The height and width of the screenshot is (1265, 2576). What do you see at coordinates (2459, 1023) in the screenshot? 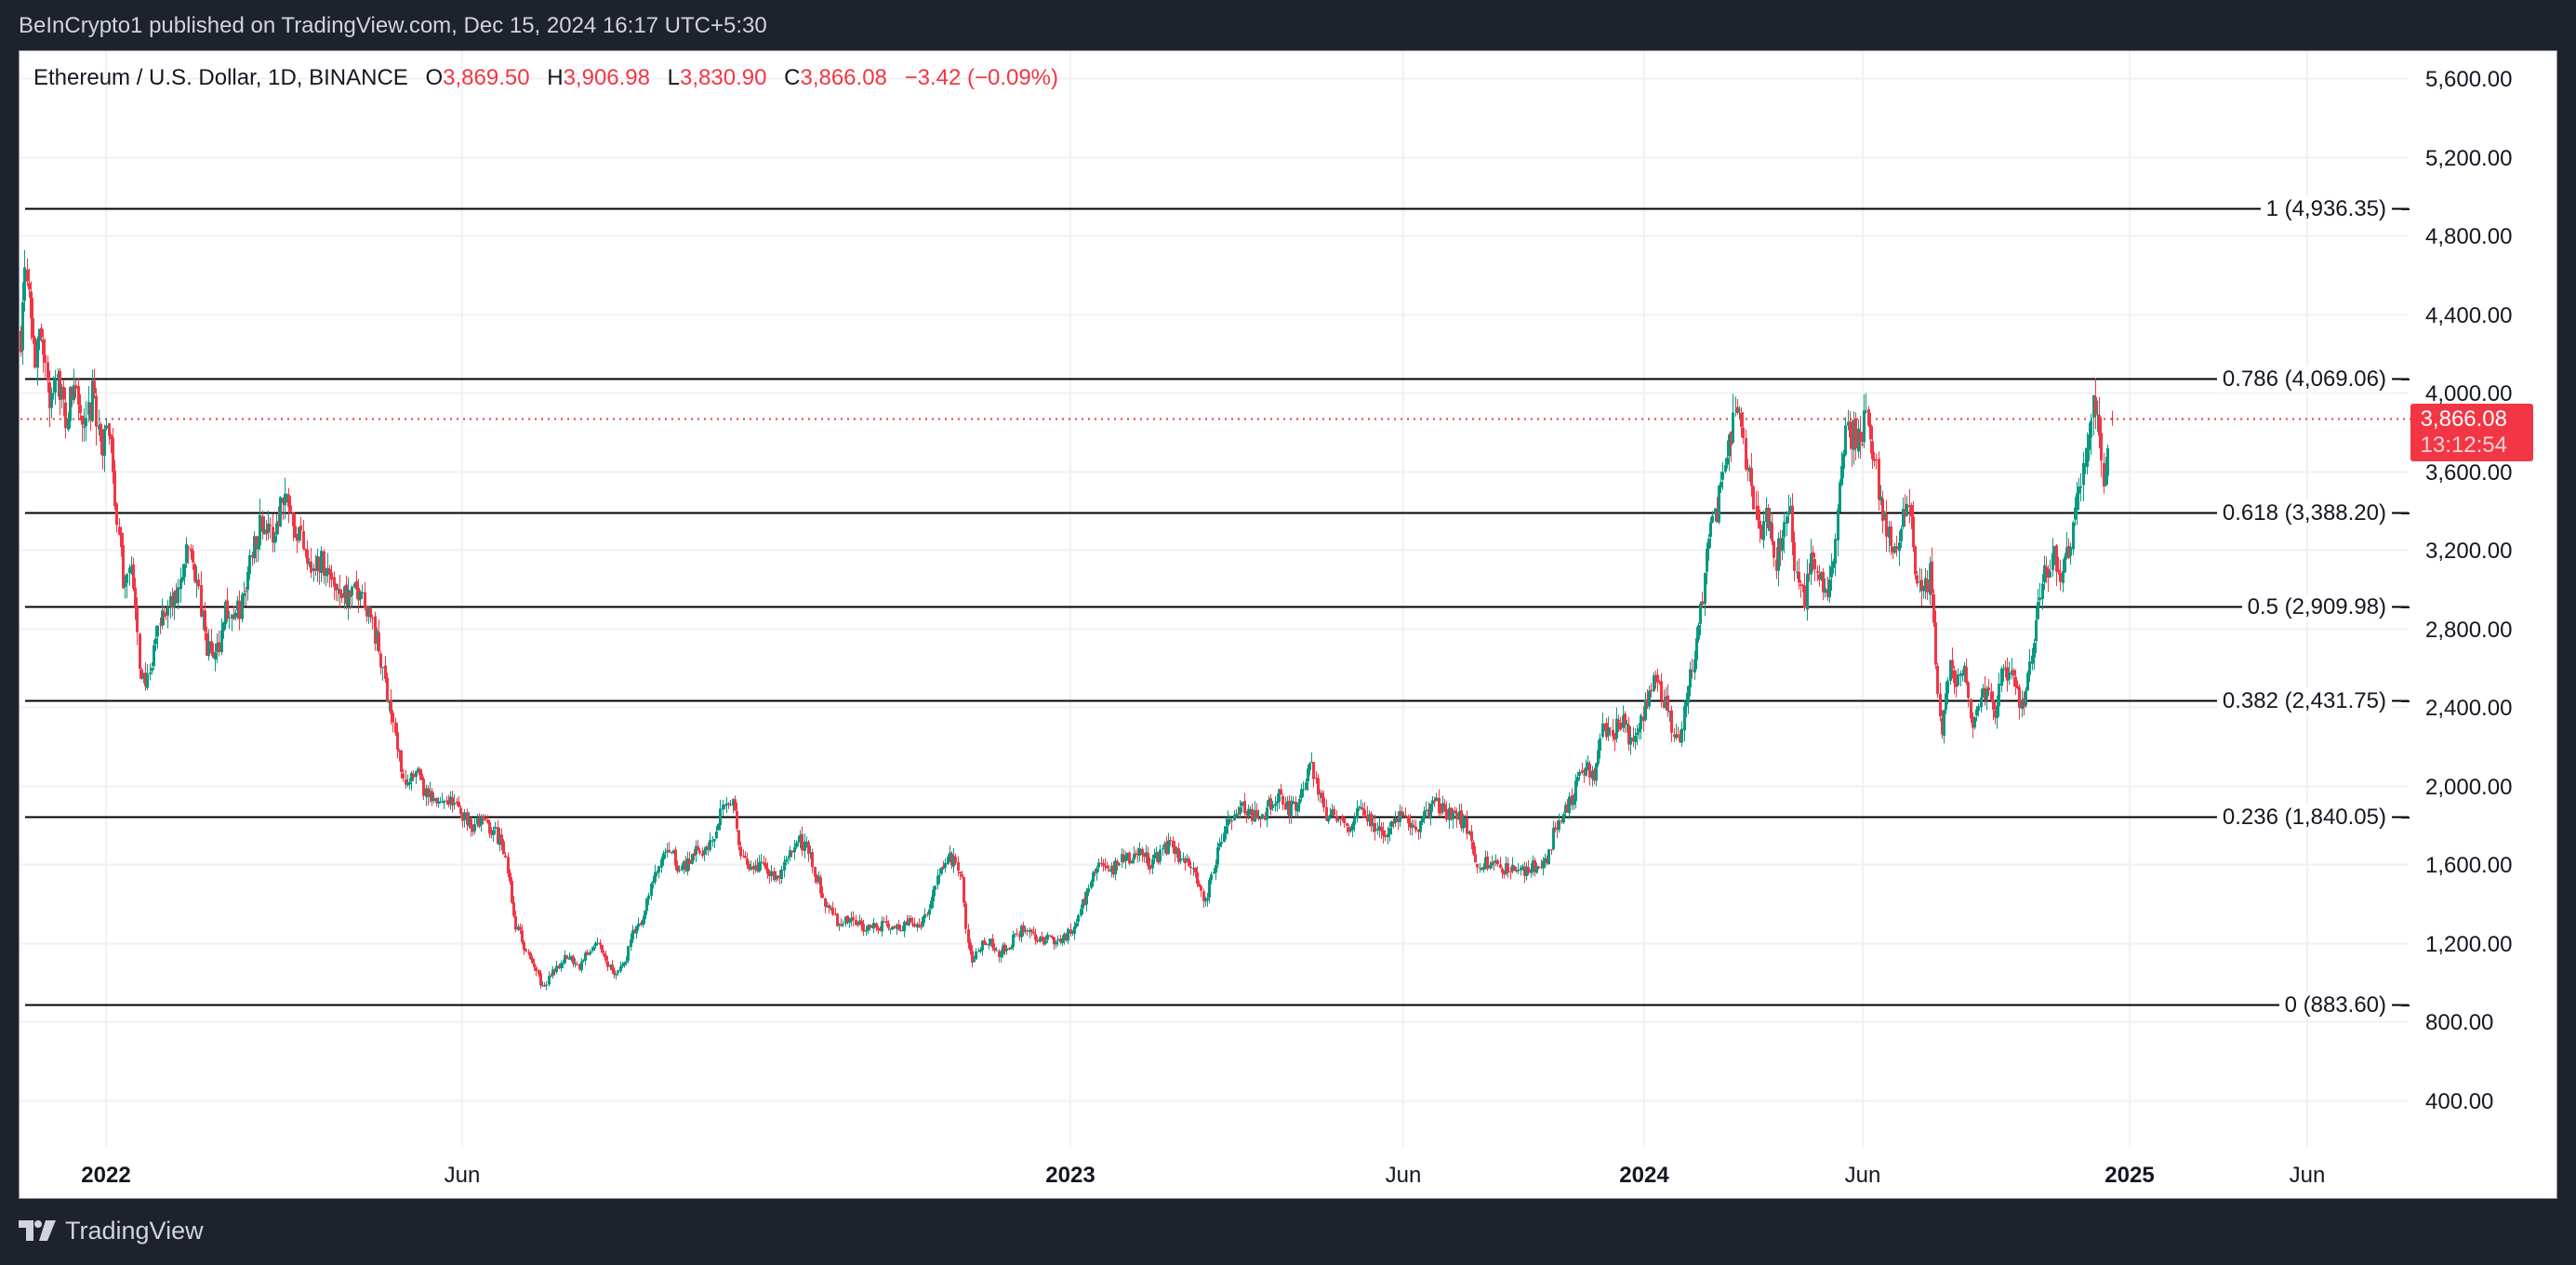
I see `price-axis-label: 800.00` at bounding box center [2459, 1023].